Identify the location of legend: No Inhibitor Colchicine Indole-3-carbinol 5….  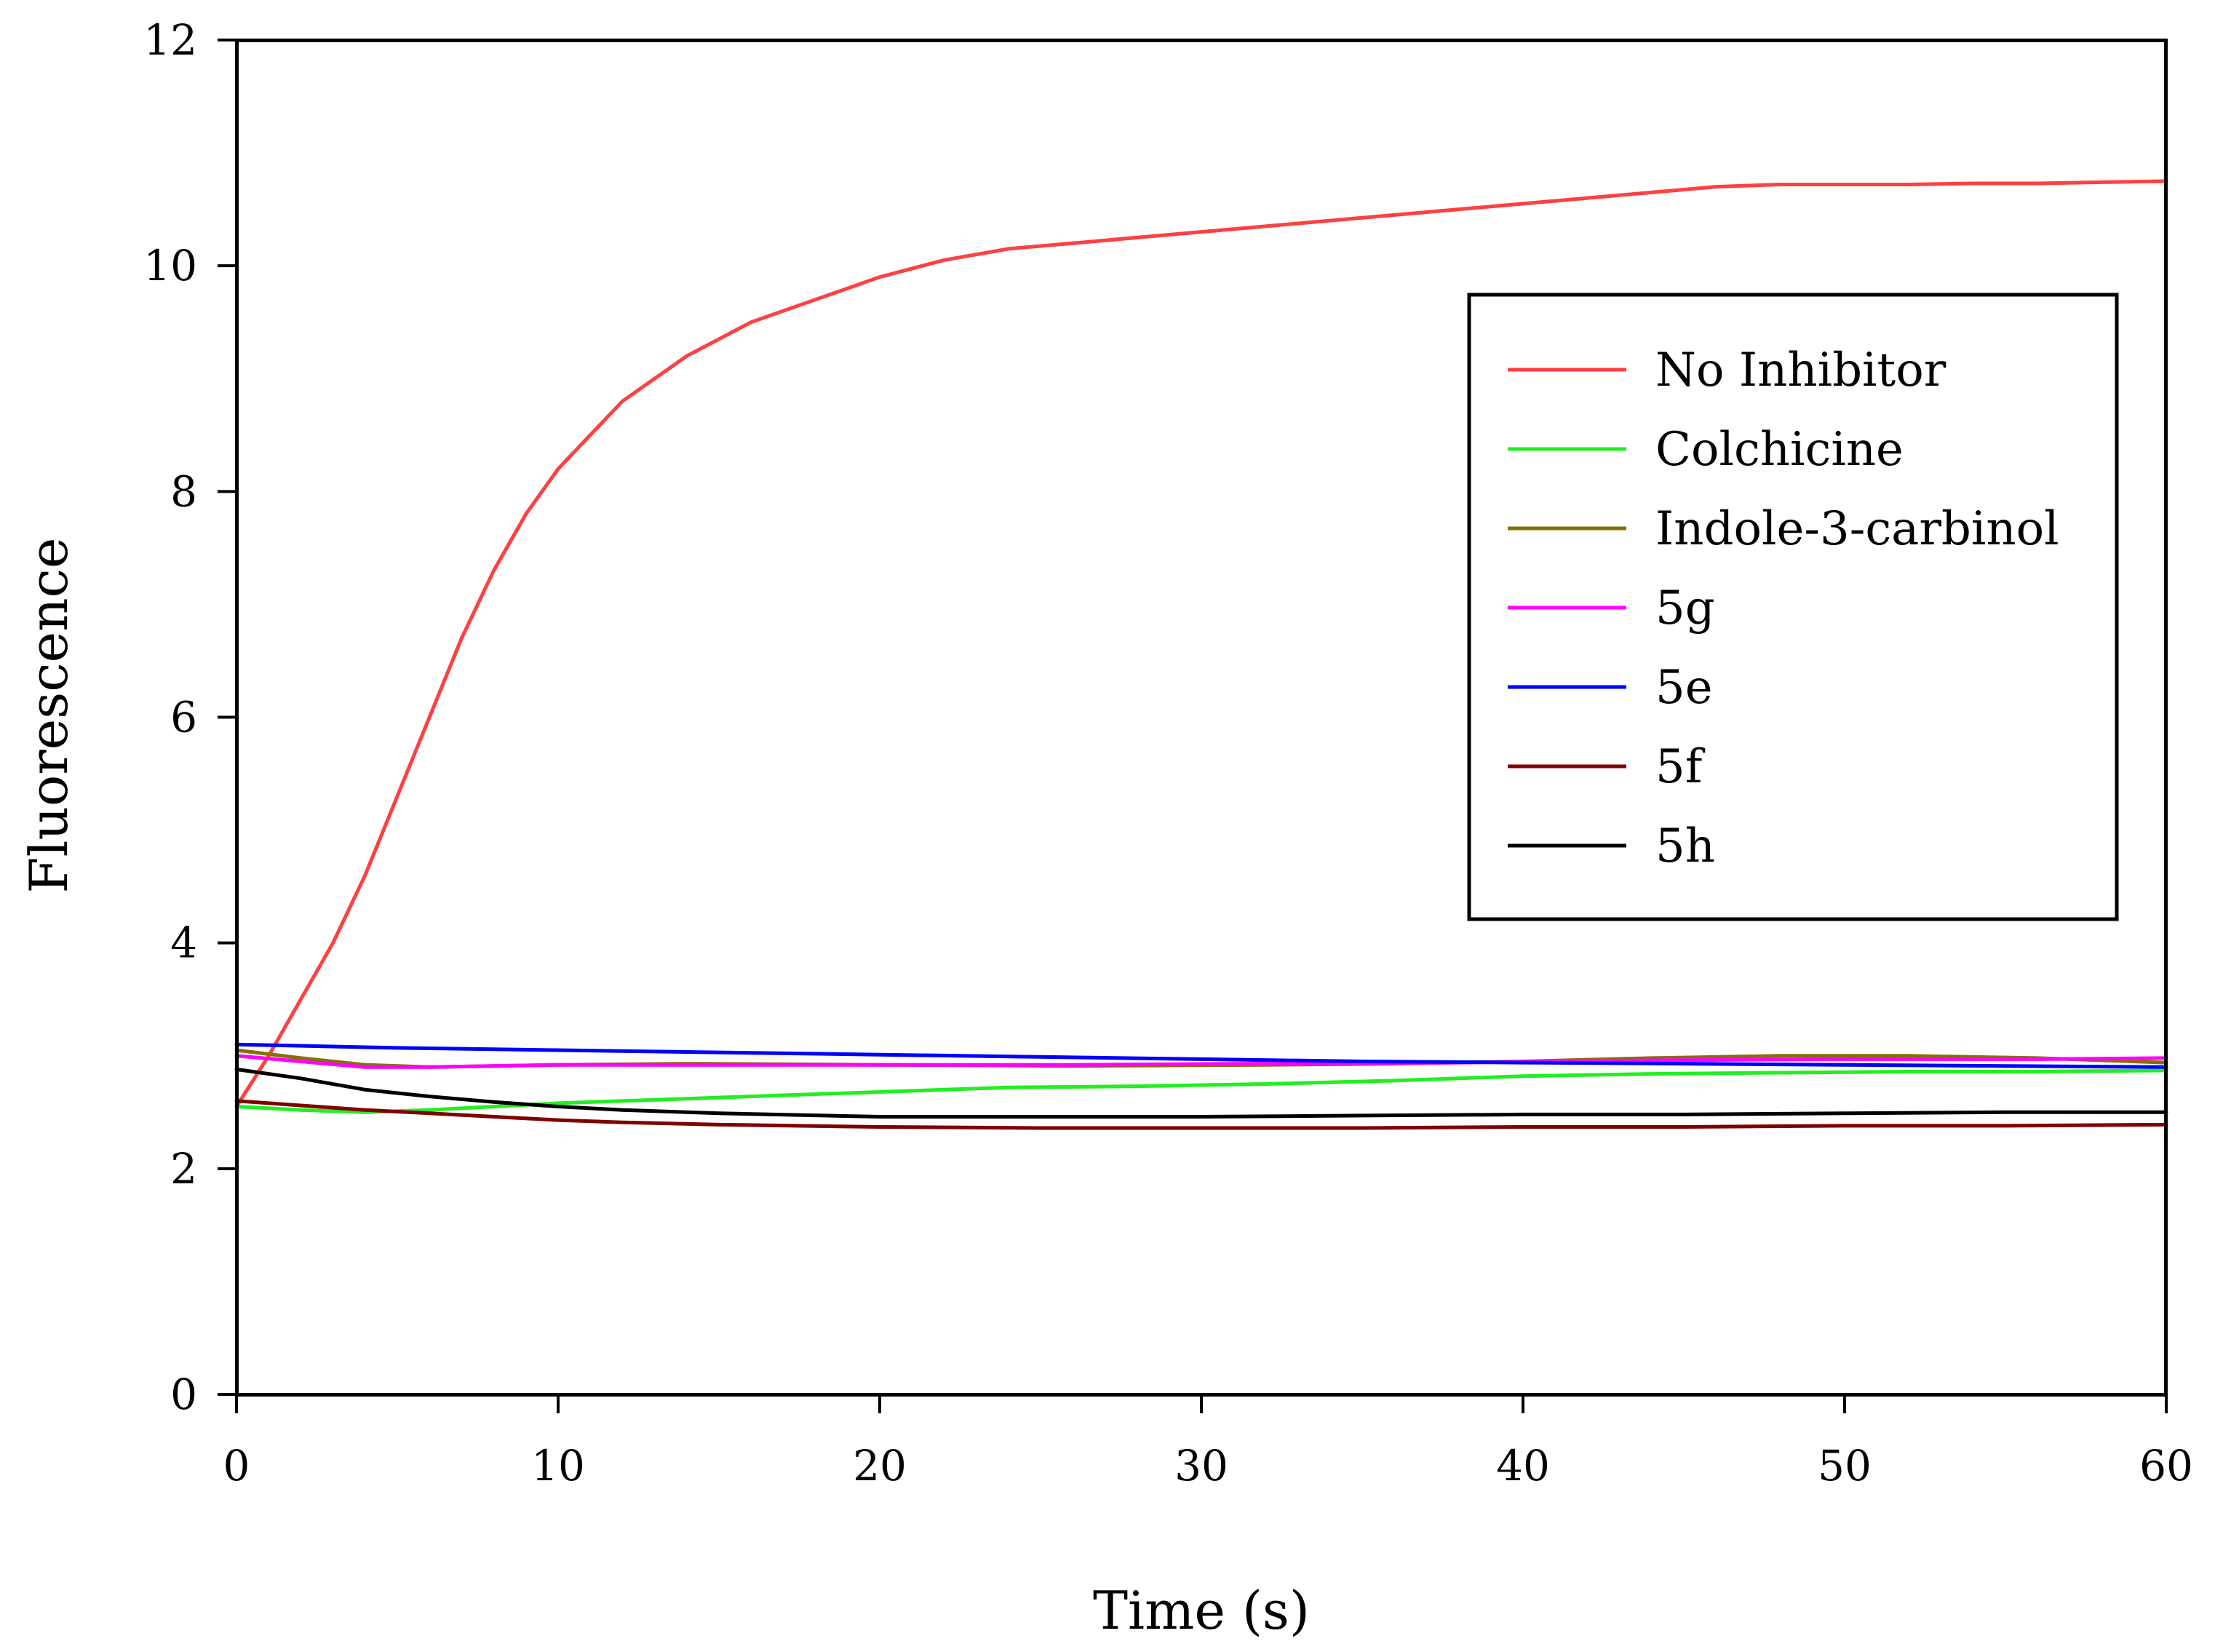
(1793, 607).